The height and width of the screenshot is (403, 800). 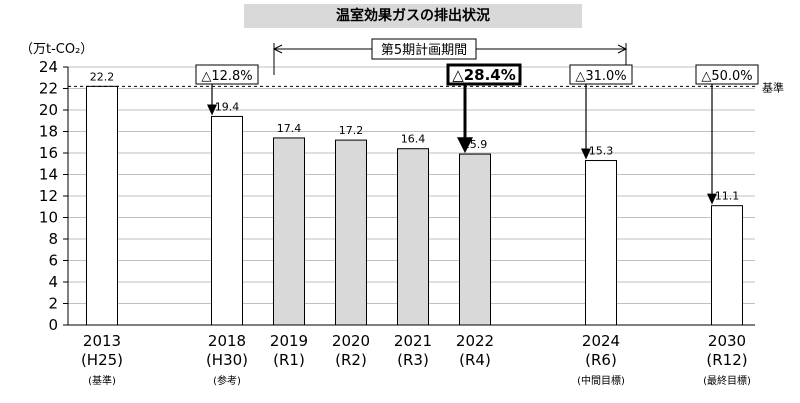 I want to click on period-arrow-left, so click(x=277, y=49).